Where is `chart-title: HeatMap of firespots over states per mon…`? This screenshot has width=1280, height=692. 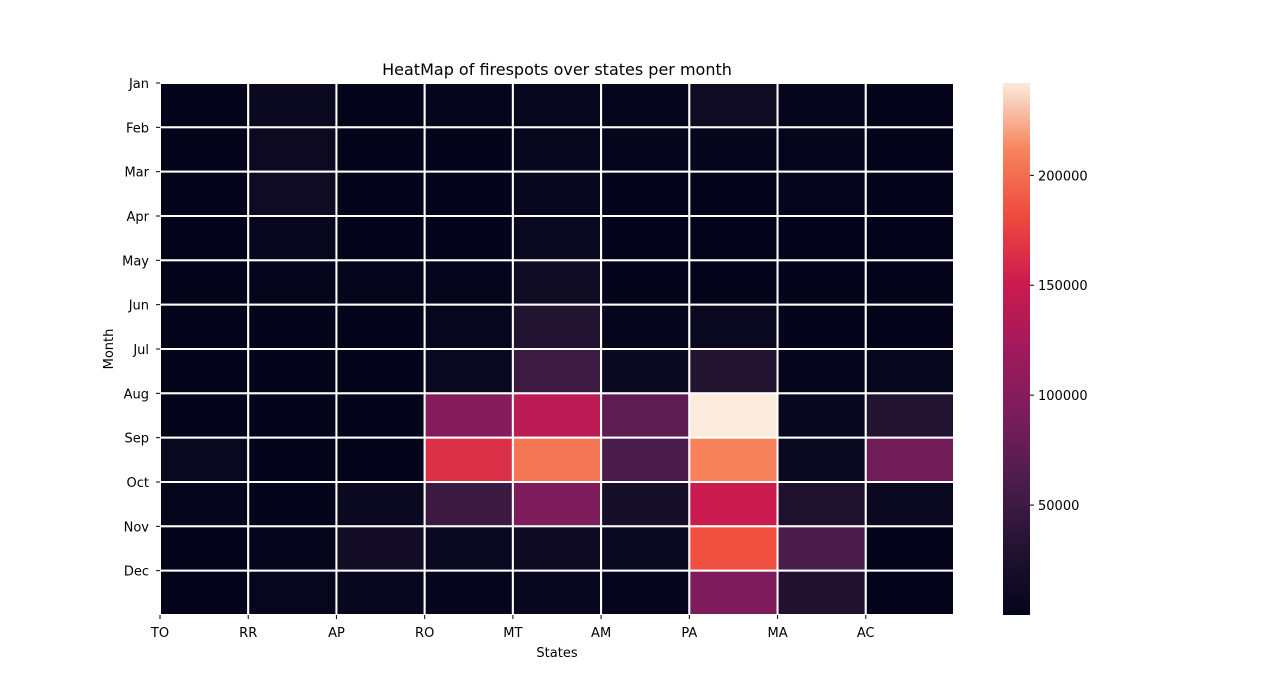
chart-title: HeatMap of firespots over states per mon… is located at coordinates (557, 69).